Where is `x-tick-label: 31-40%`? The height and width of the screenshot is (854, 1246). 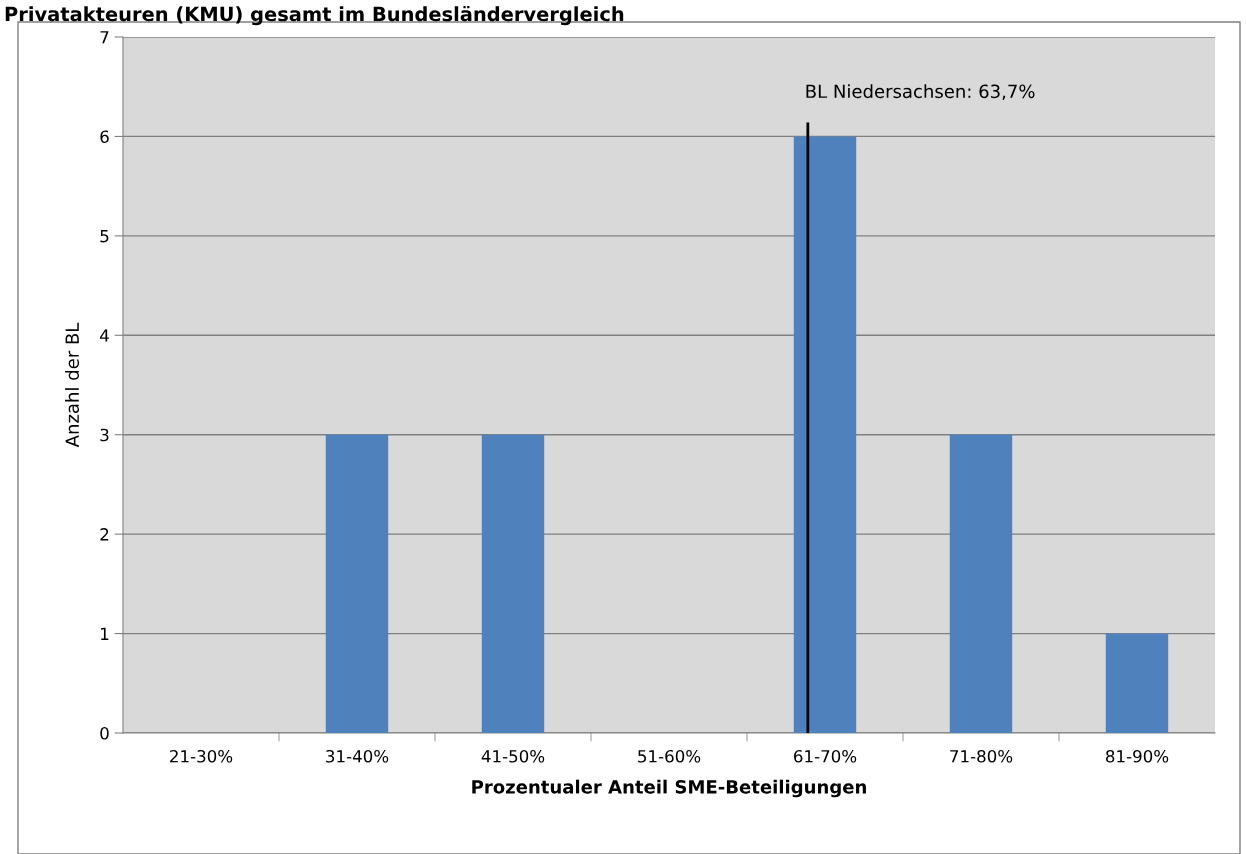
x-tick-label: 31-40% is located at coordinates (357, 756).